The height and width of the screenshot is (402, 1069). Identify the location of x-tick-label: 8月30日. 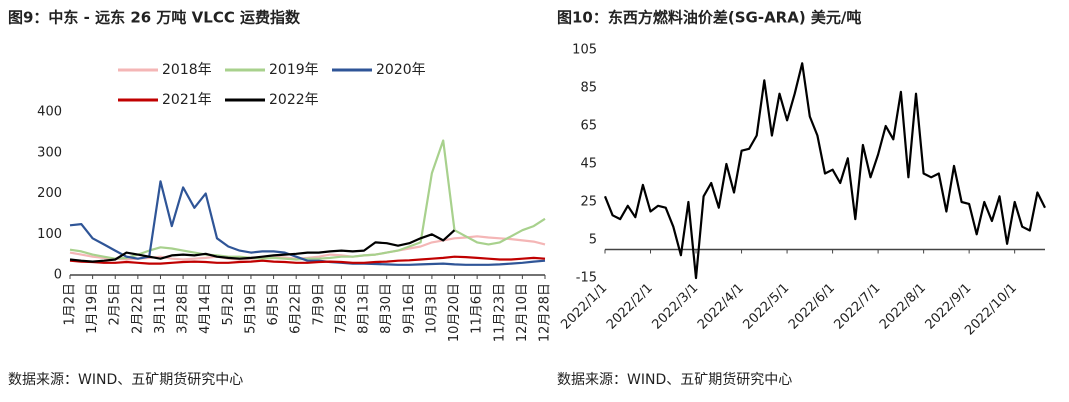
(386, 308).